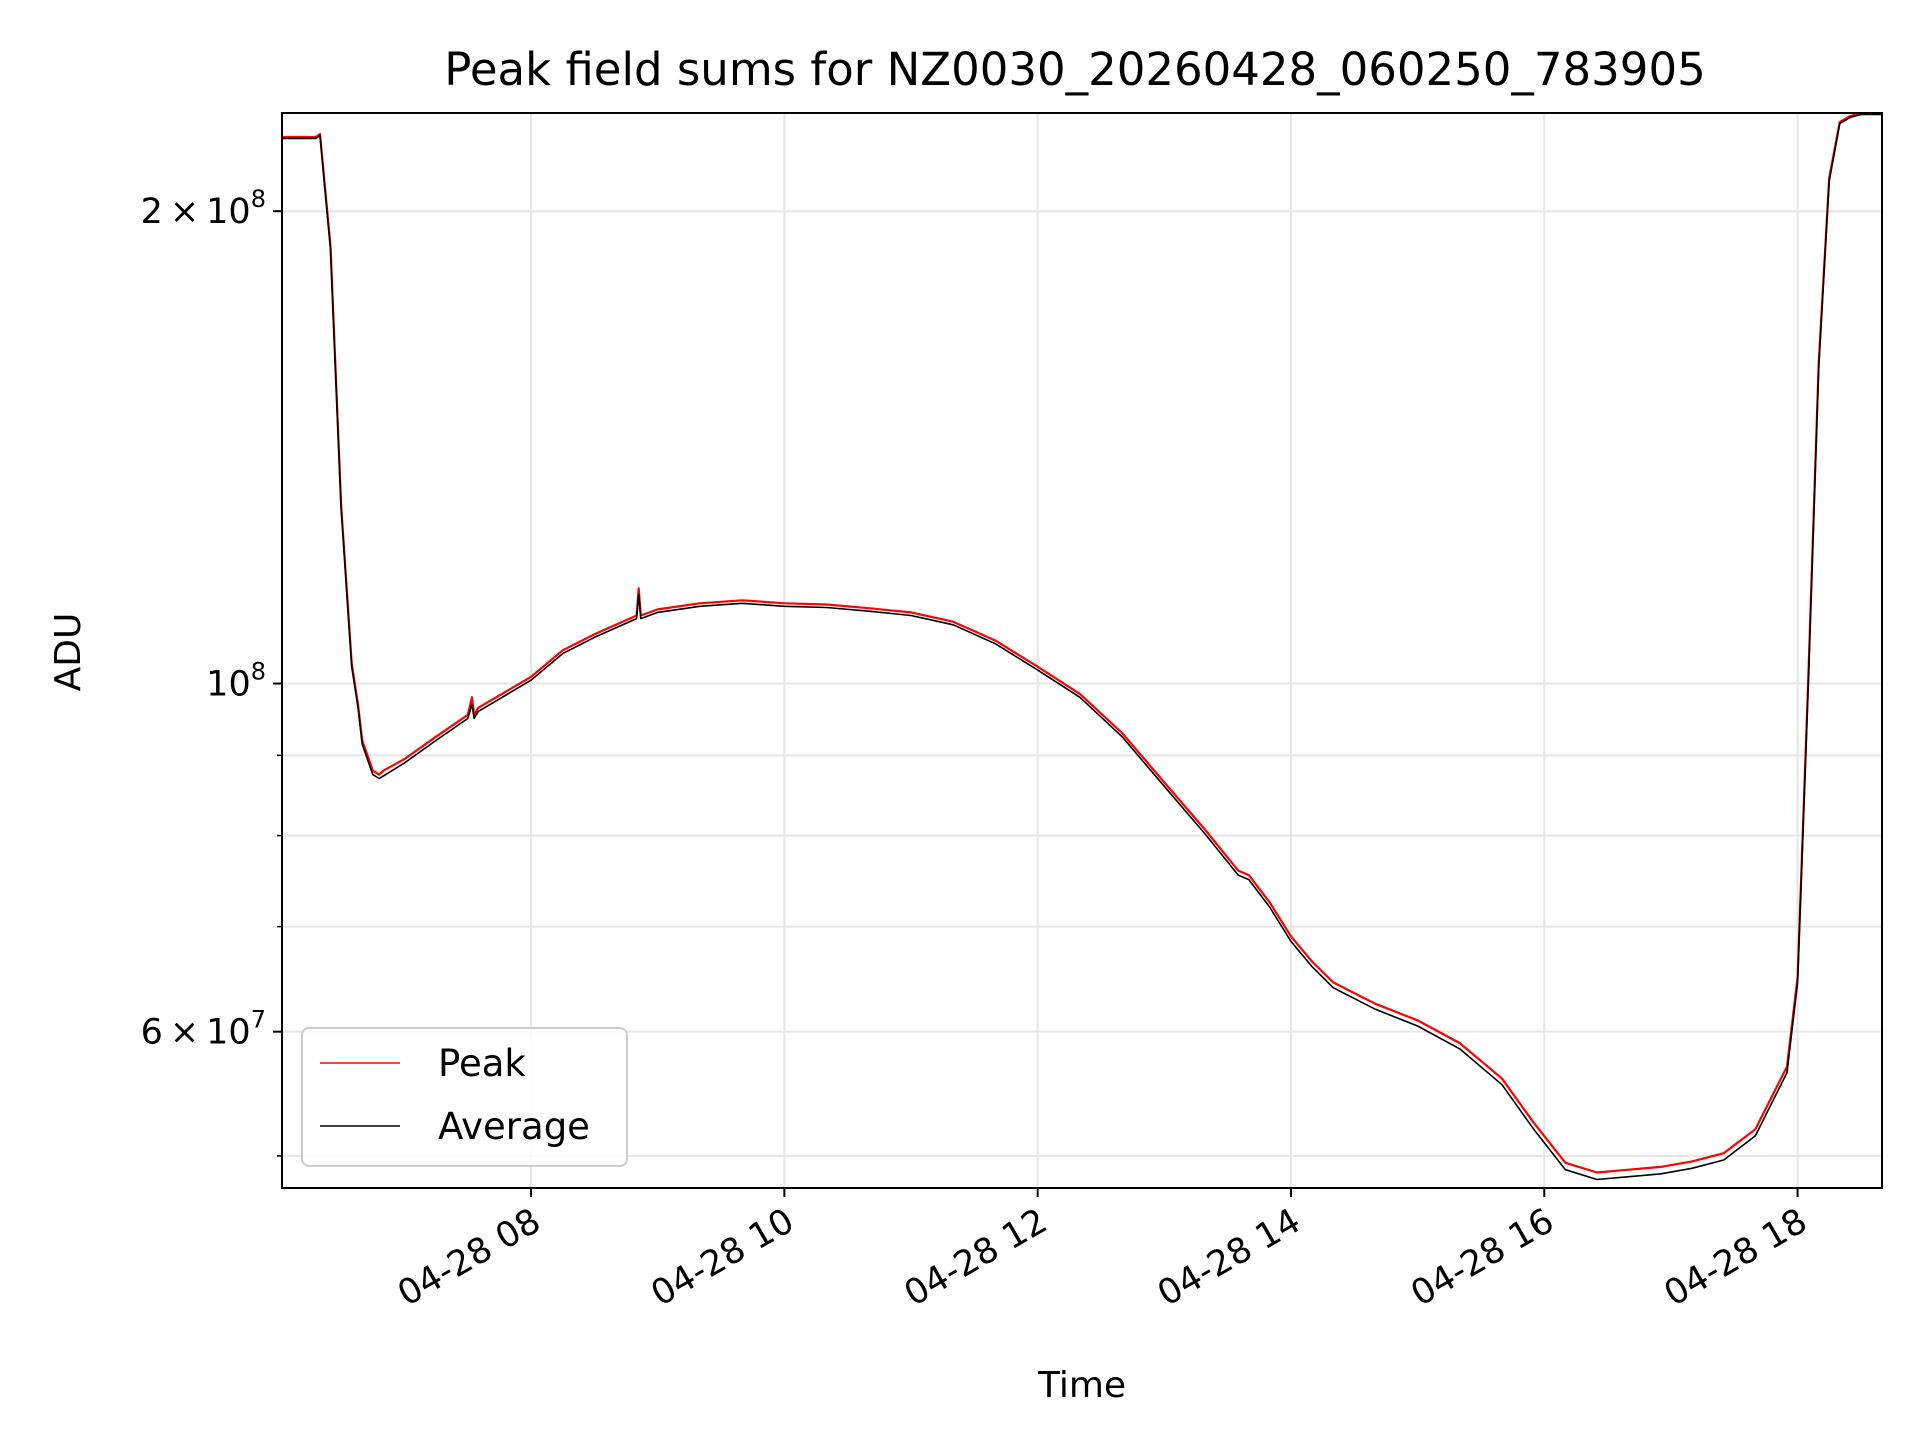  I want to click on x-axis-label: Time, so click(1081, 1385).